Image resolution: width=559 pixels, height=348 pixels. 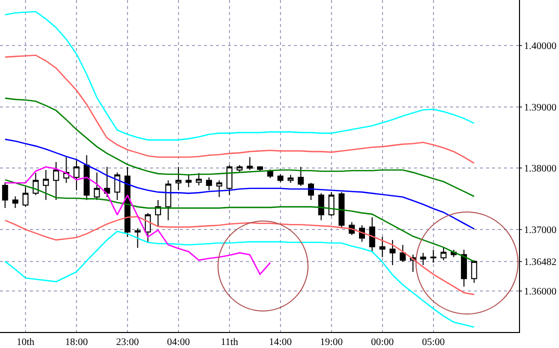 What do you see at coordinates (382, 342) in the screenshot?
I see `x-tick-label: 00:00` at bounding box center [382, 342].